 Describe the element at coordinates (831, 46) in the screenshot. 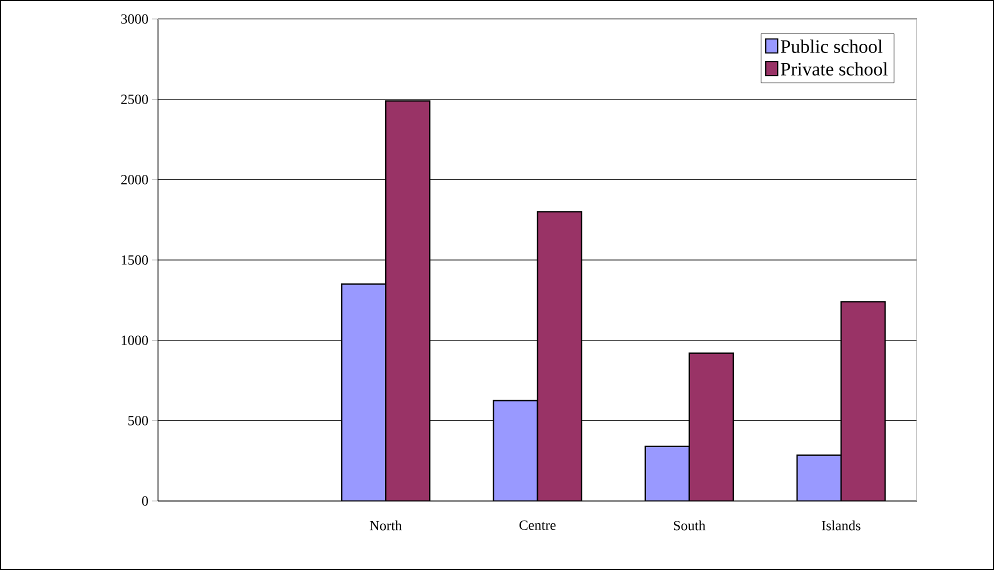

I see `legend-label: Public school` at that location.